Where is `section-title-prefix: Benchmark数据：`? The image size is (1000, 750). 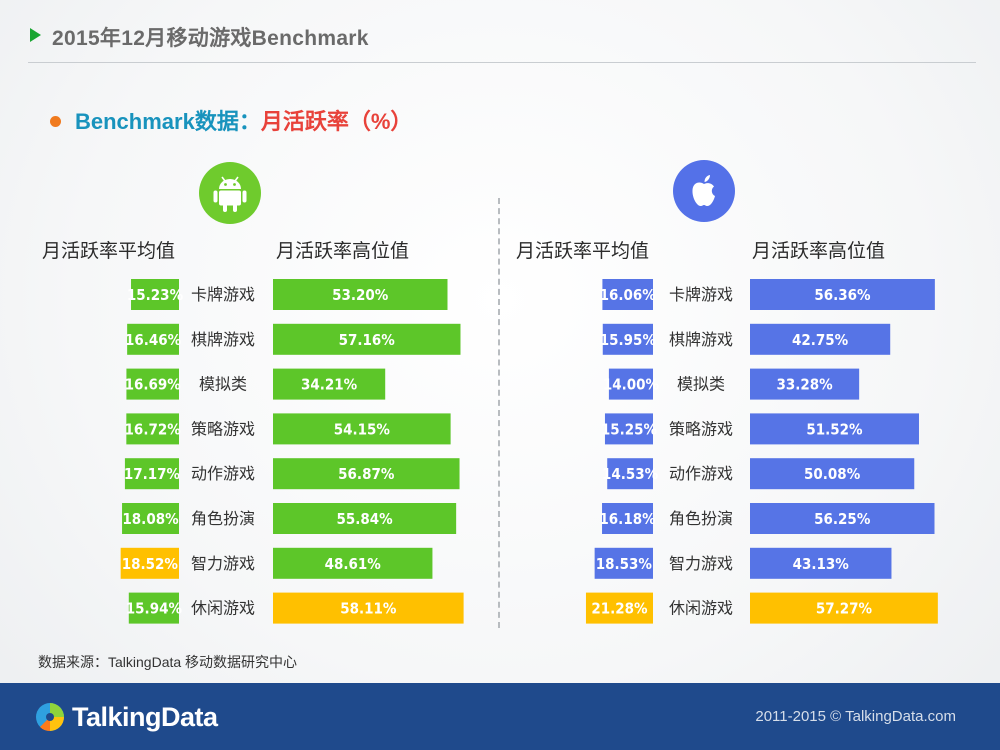
section-title-prefix: Benchmark数据： is located at coordinates (168, 121).